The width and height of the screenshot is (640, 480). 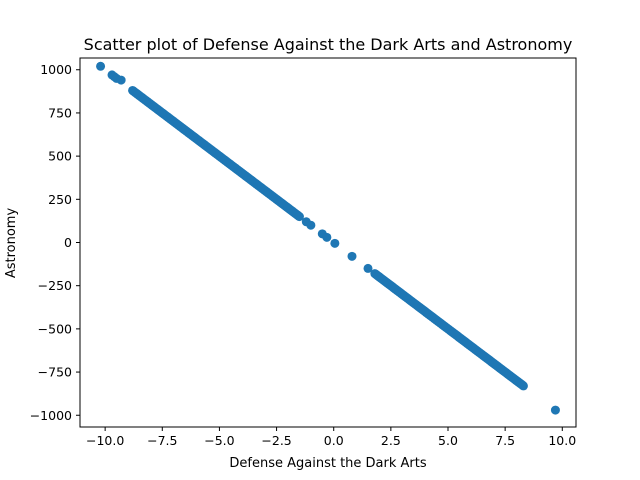 I want to click on x-tick-label: −5.0, so click(x=219, y=440).